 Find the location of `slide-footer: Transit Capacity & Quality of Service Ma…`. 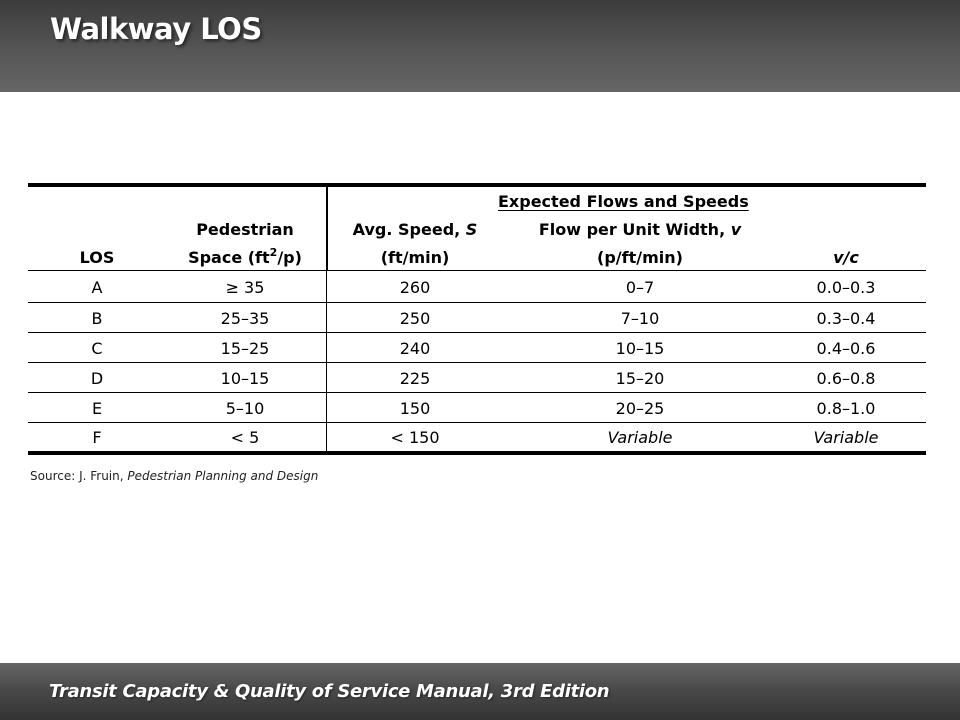

slide-footer: Transit Capacity & Quality of Service Ma… is located at coordinates (480, 691).